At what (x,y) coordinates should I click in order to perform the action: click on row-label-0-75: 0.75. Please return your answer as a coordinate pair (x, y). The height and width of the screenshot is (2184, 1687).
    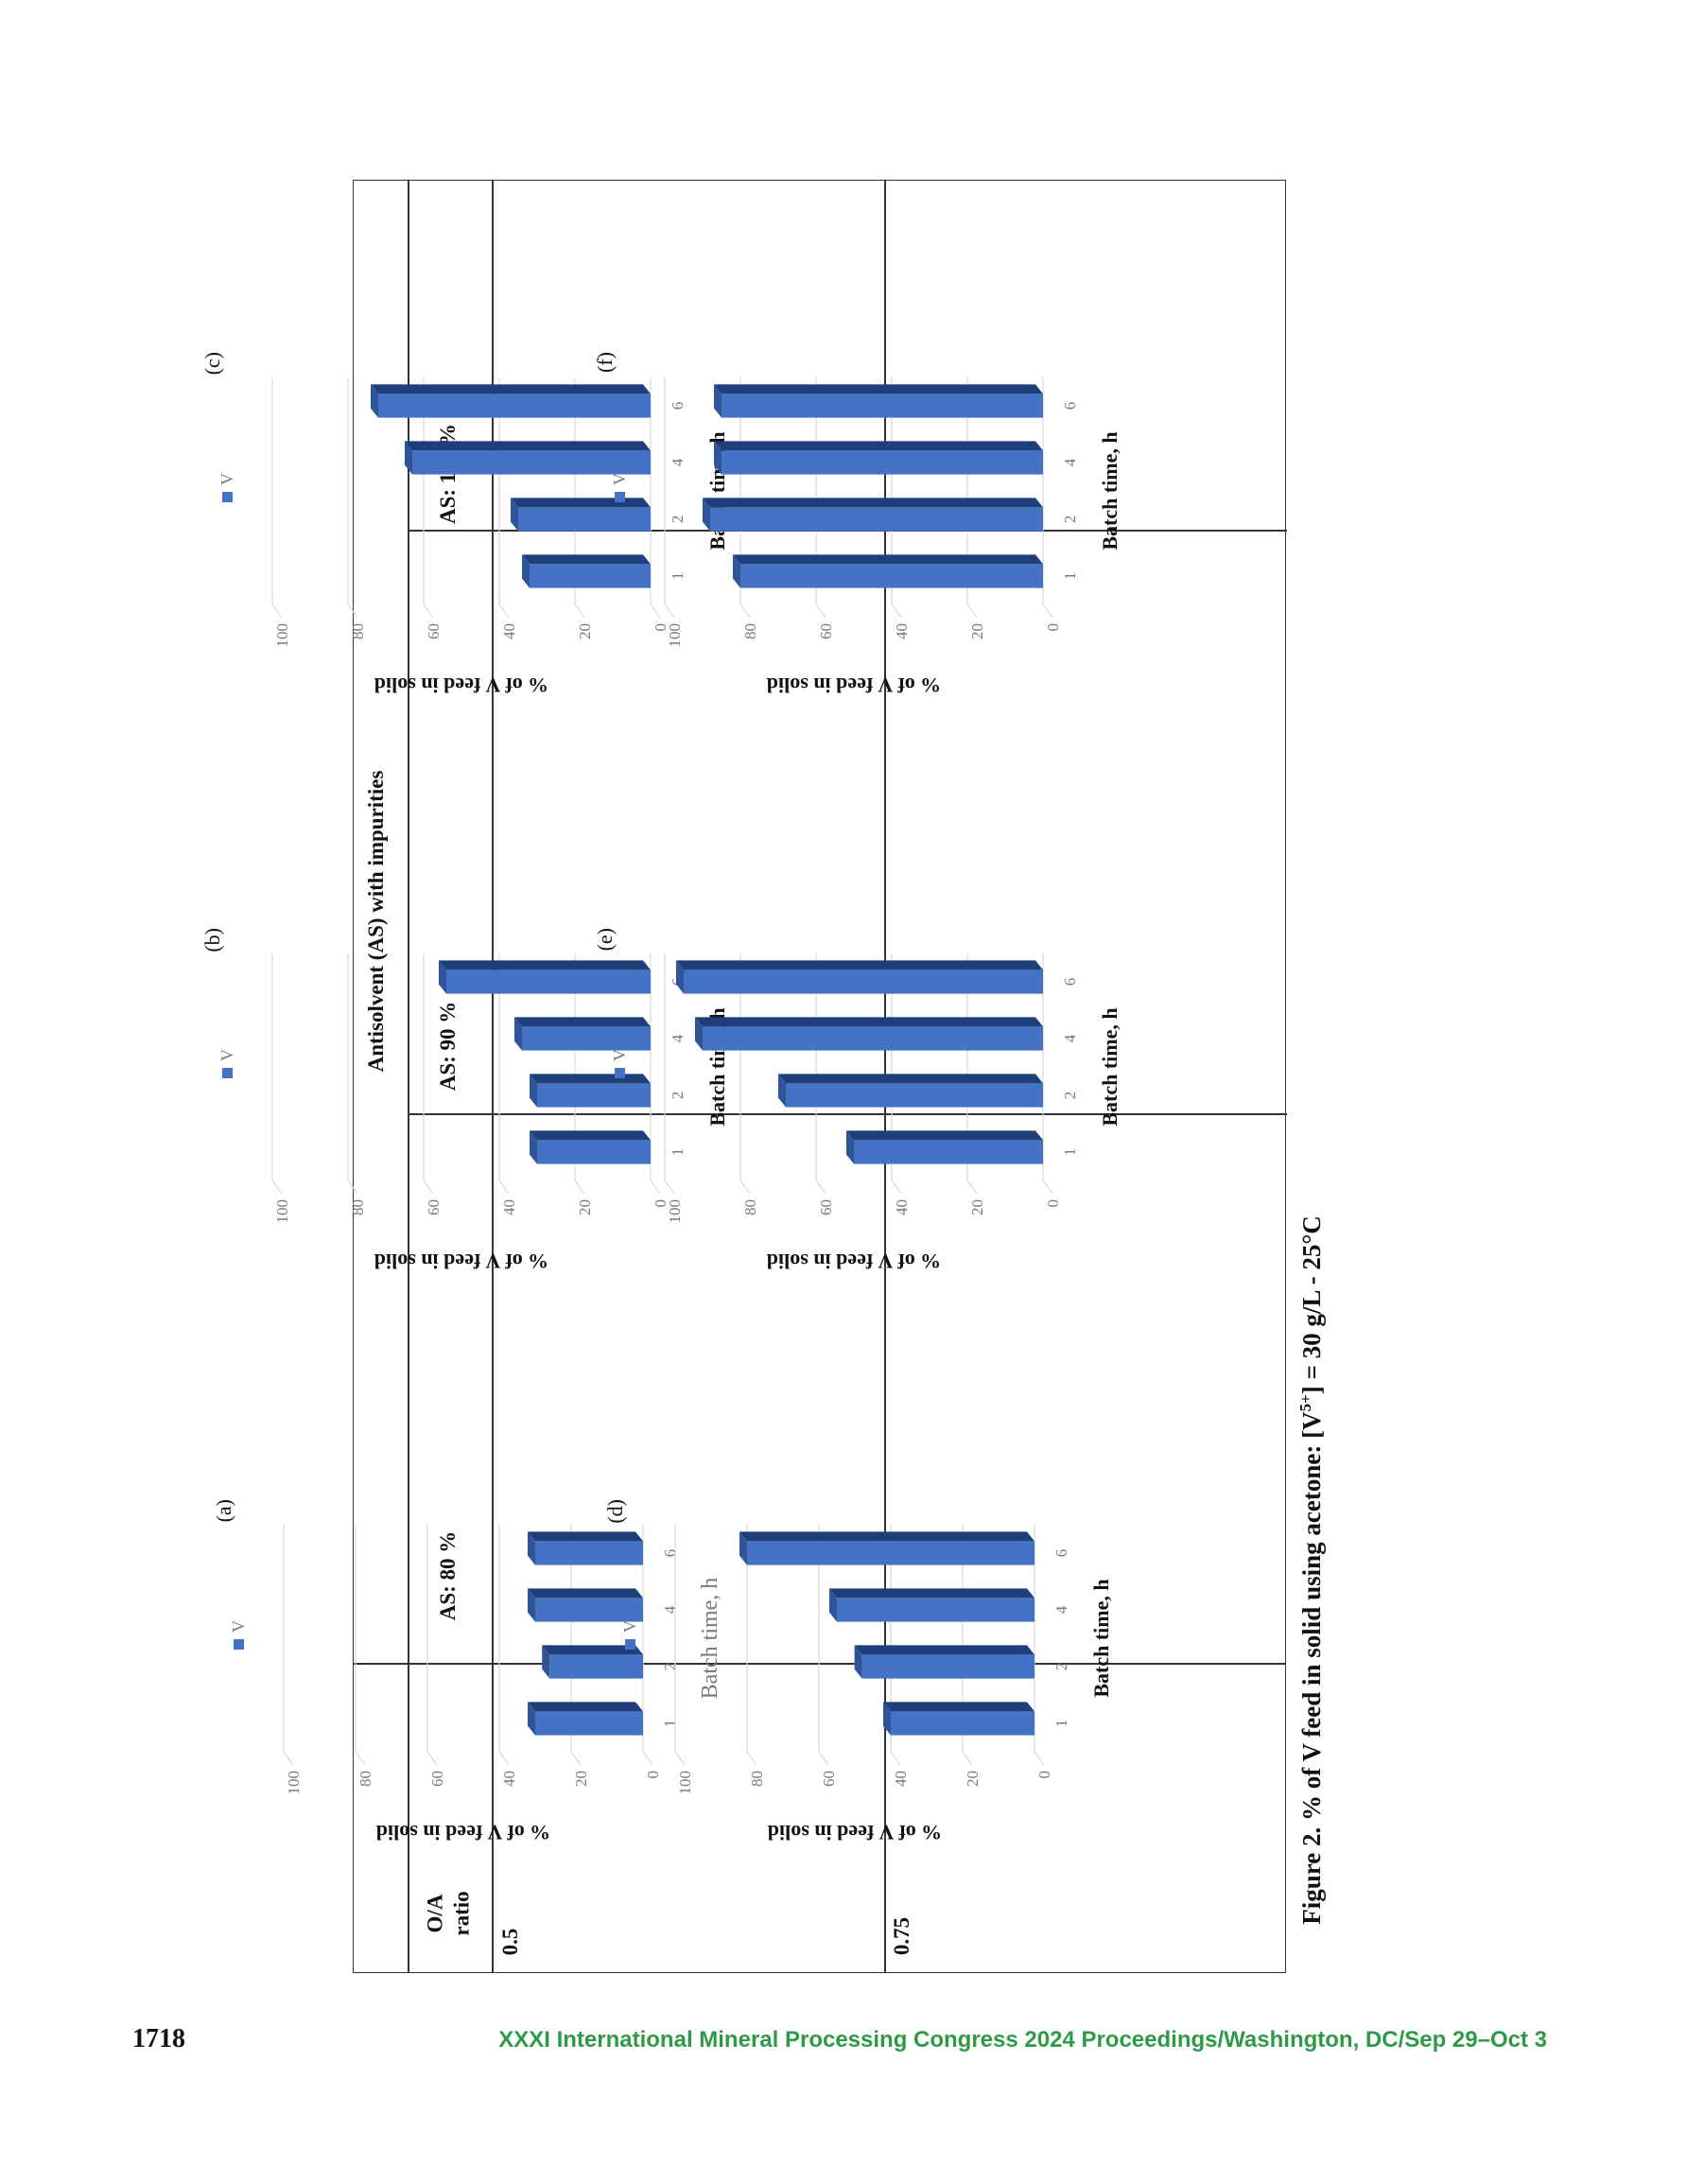
    Looking at the image, I should click on (902, 1936).